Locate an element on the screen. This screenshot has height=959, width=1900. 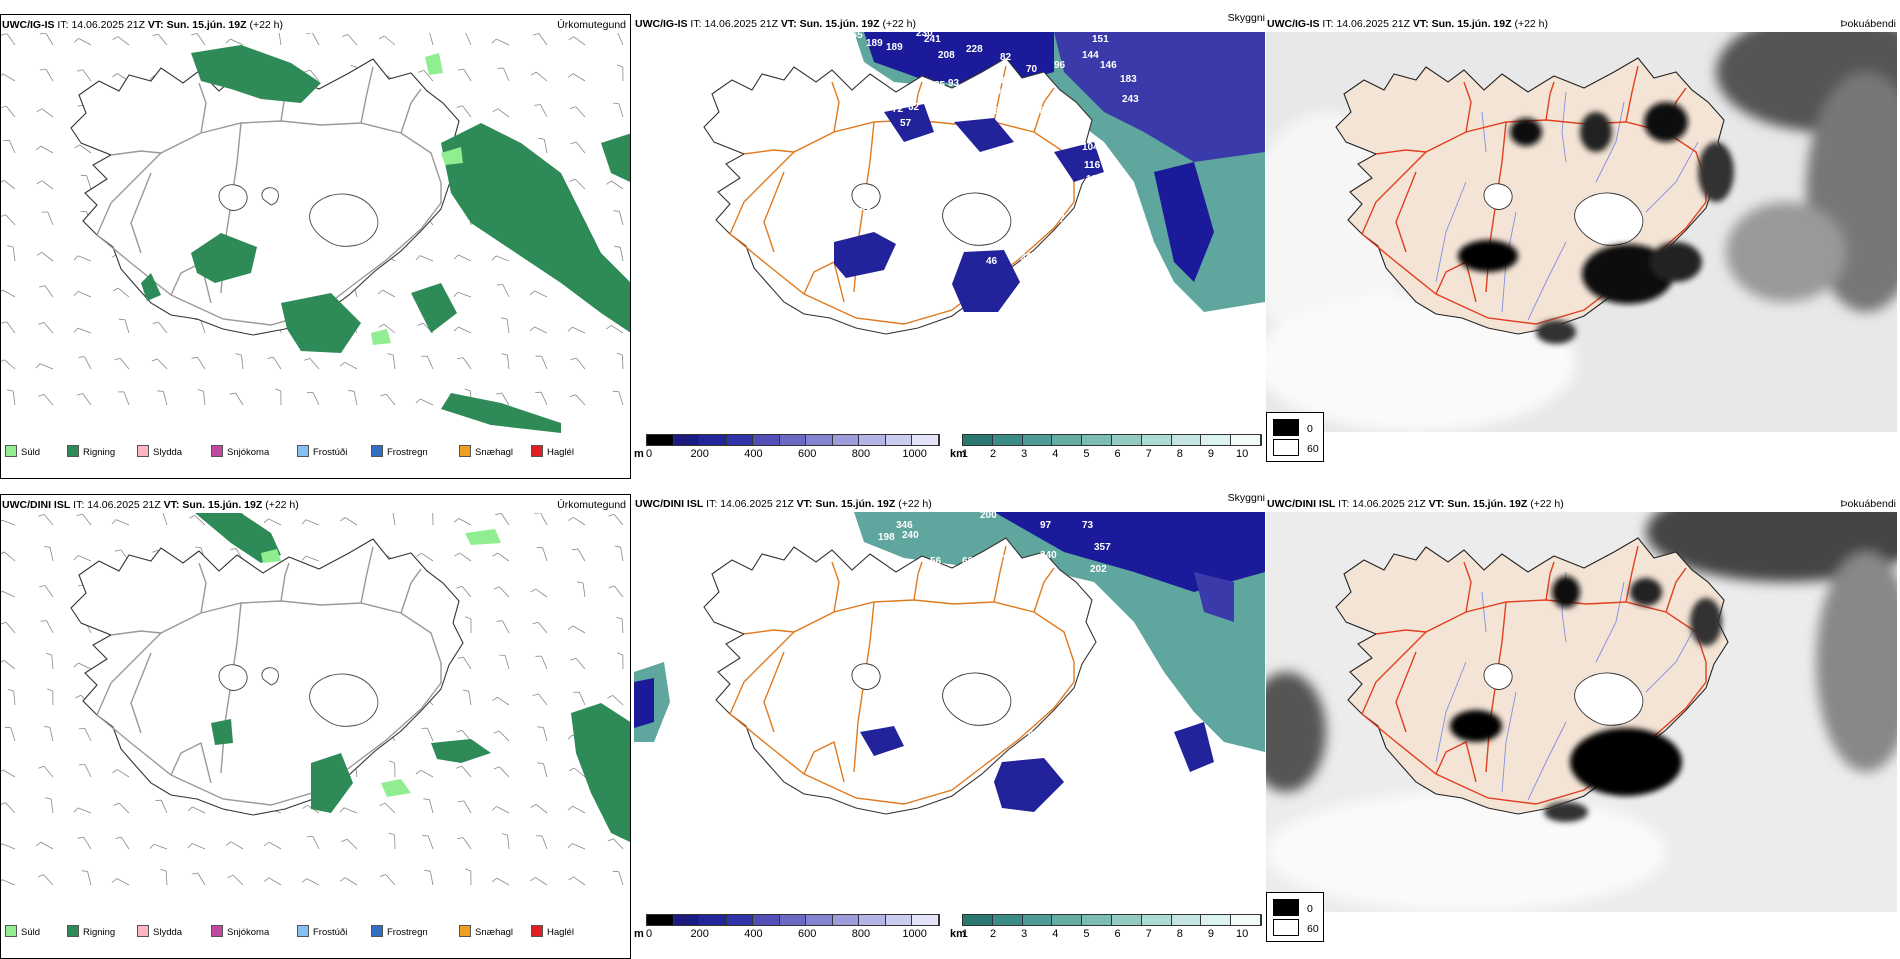
fog-legend: 0 60 is located at coordinates (1295, 437).